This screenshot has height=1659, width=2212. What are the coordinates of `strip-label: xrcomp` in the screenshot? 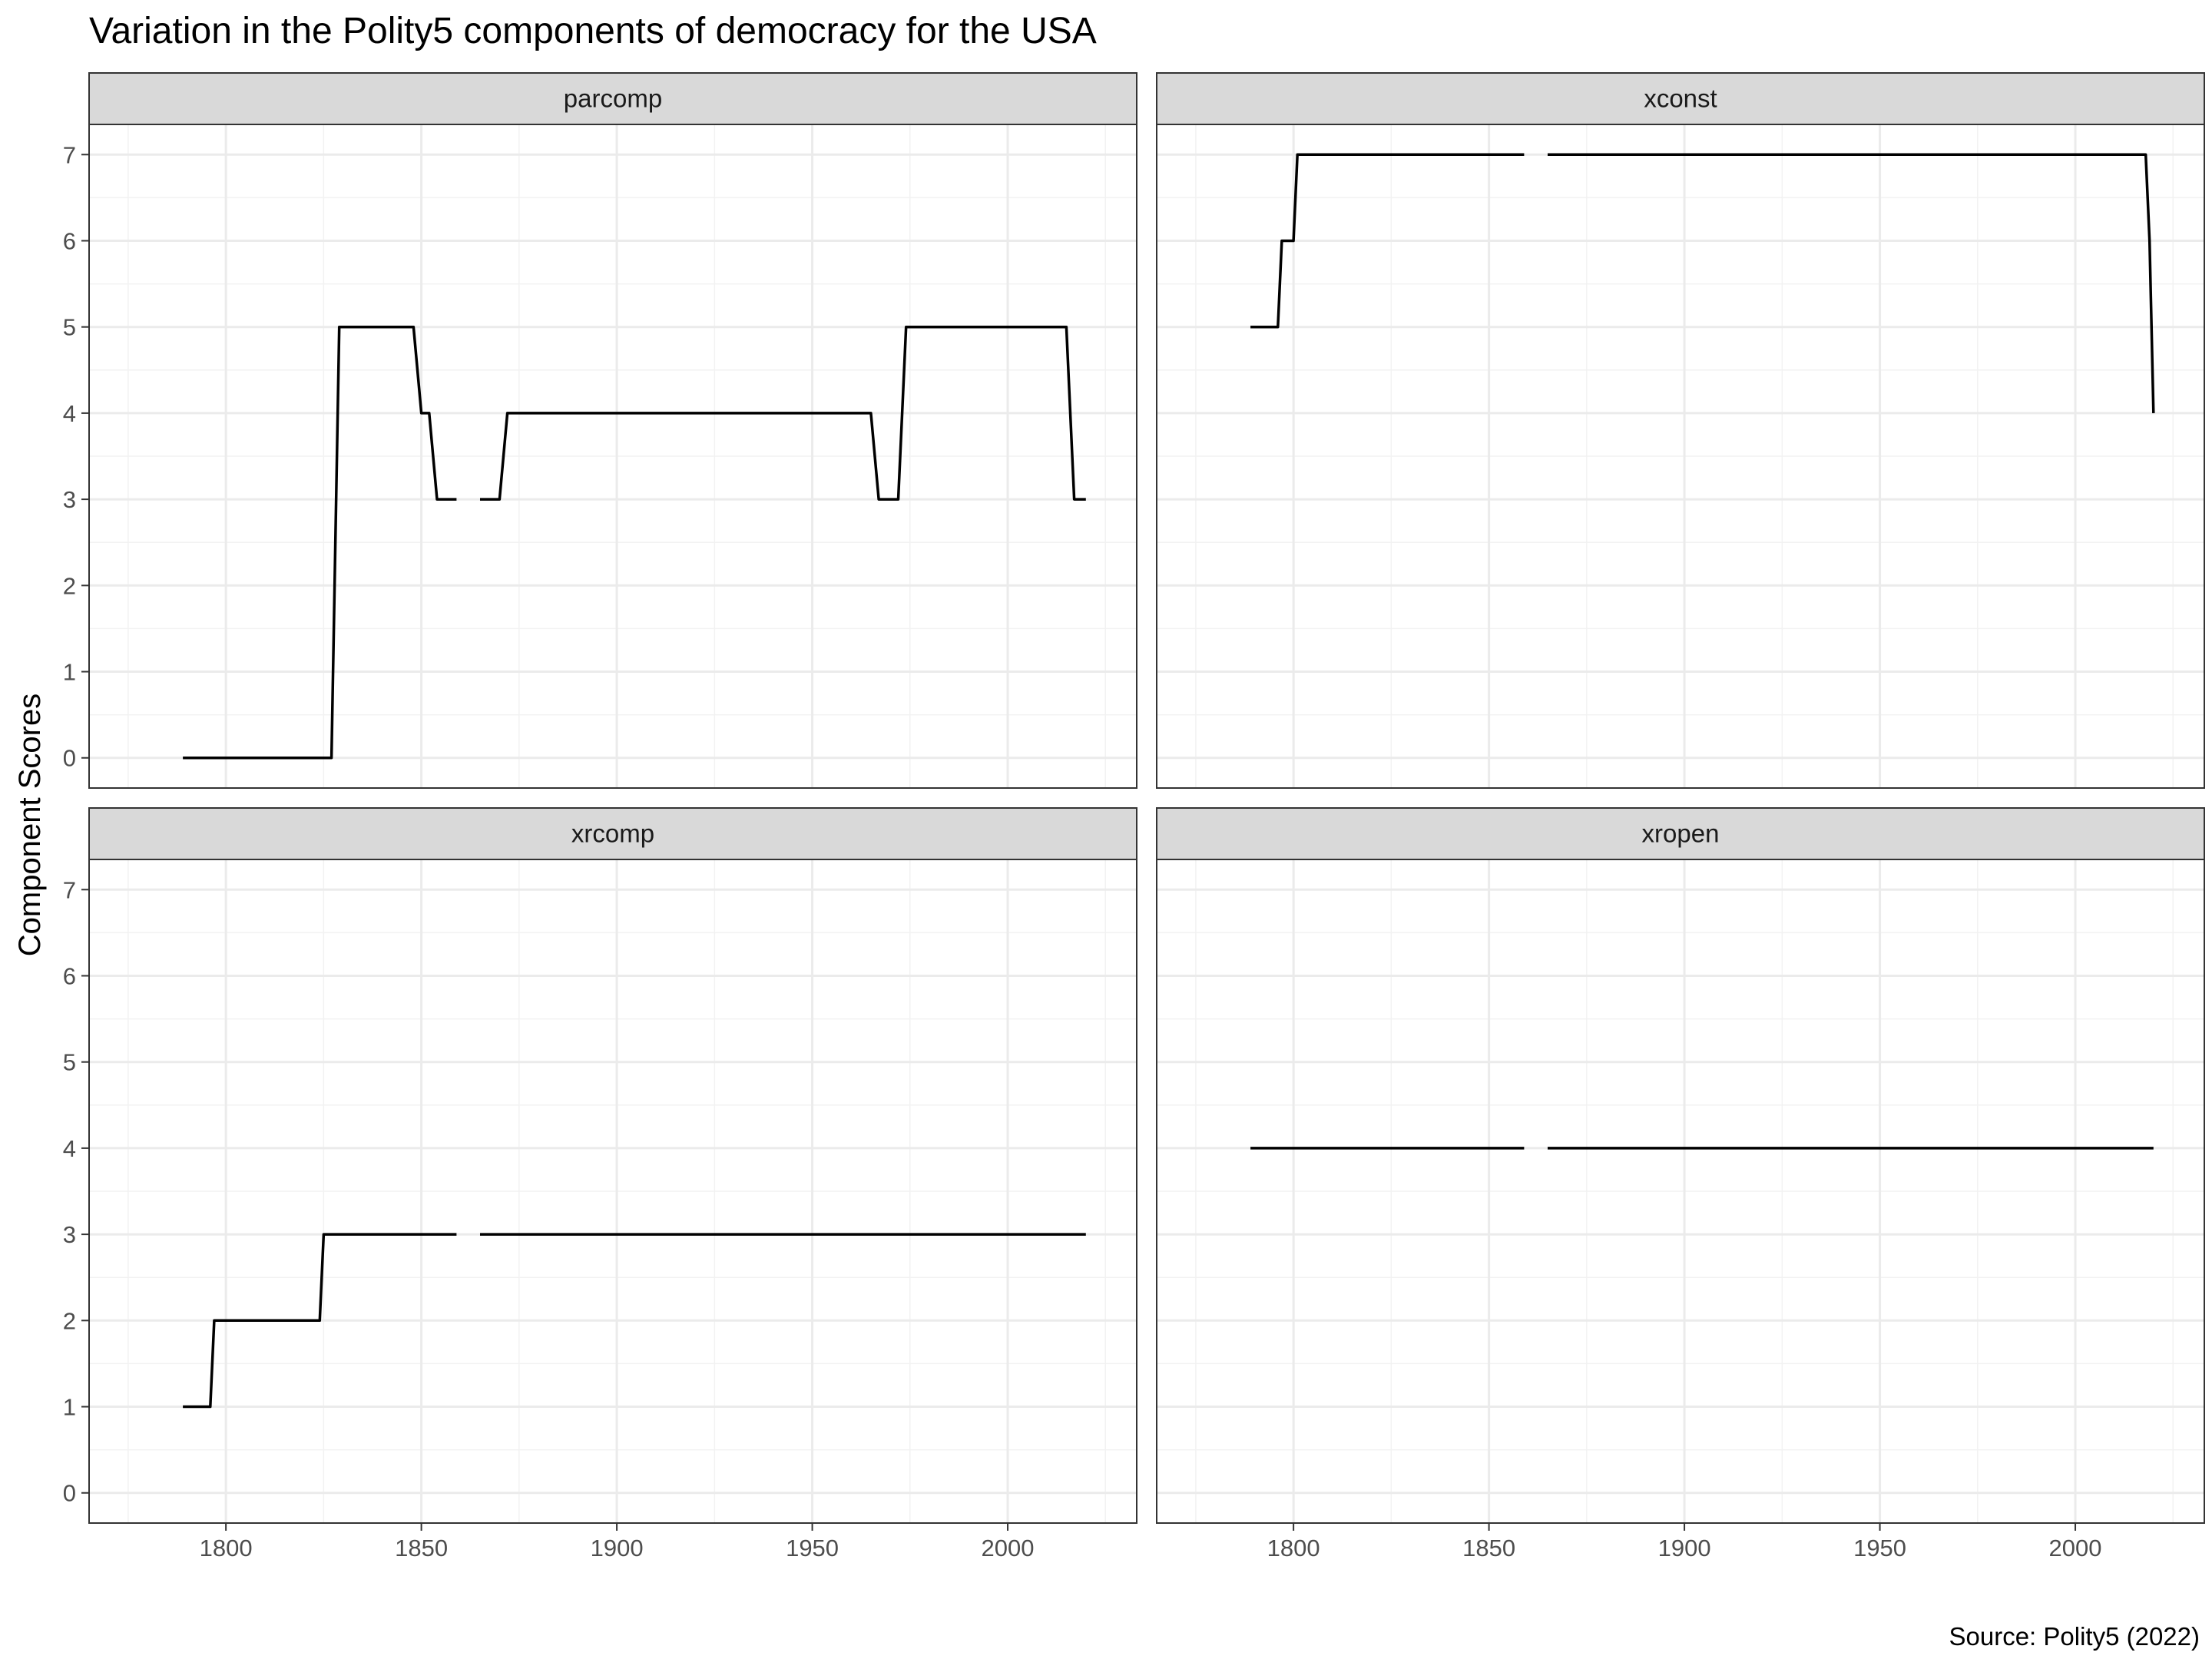 It's located at (613, 834).